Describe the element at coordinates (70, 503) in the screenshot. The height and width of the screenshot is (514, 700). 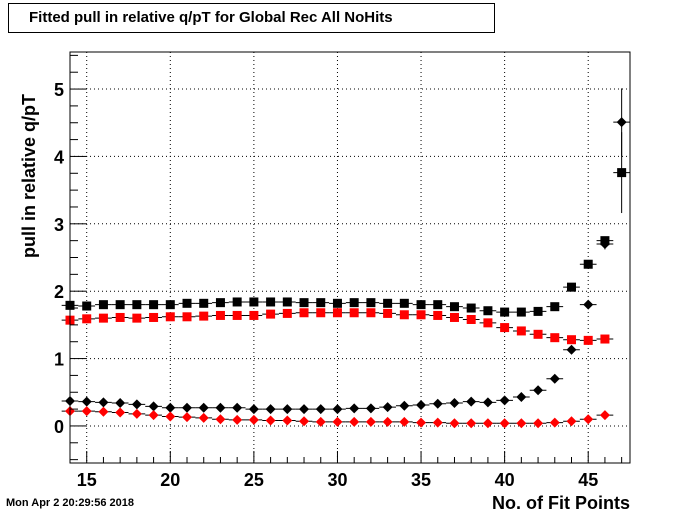
I see `timestamp: Mon Apr 2 20:29:56 2018` at that location.